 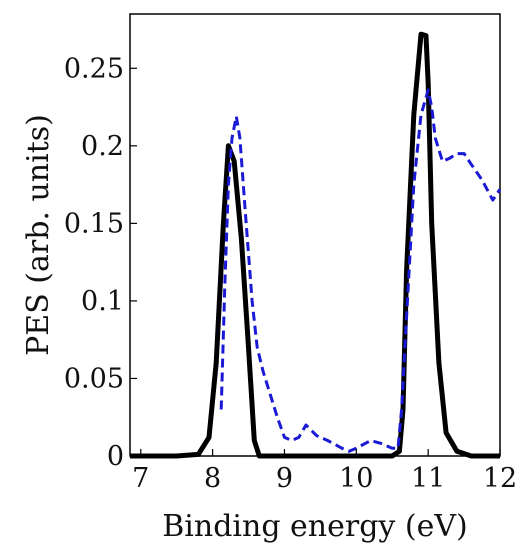 I want to click on y-tick-label: 0.15, so click(x=94, y=223).